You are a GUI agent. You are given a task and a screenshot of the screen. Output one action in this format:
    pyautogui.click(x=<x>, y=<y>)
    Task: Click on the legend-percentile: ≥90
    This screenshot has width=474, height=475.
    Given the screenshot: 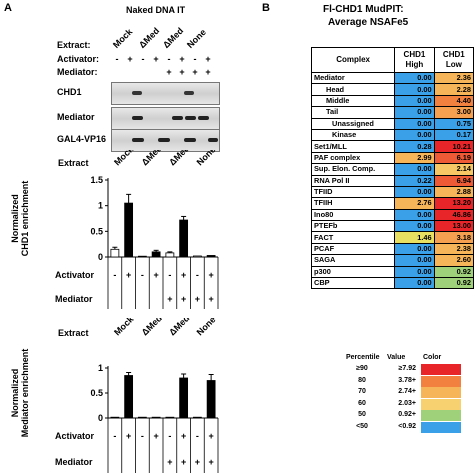 What is the action you would take?
    pyautogui.click(x=362, y=368)
    